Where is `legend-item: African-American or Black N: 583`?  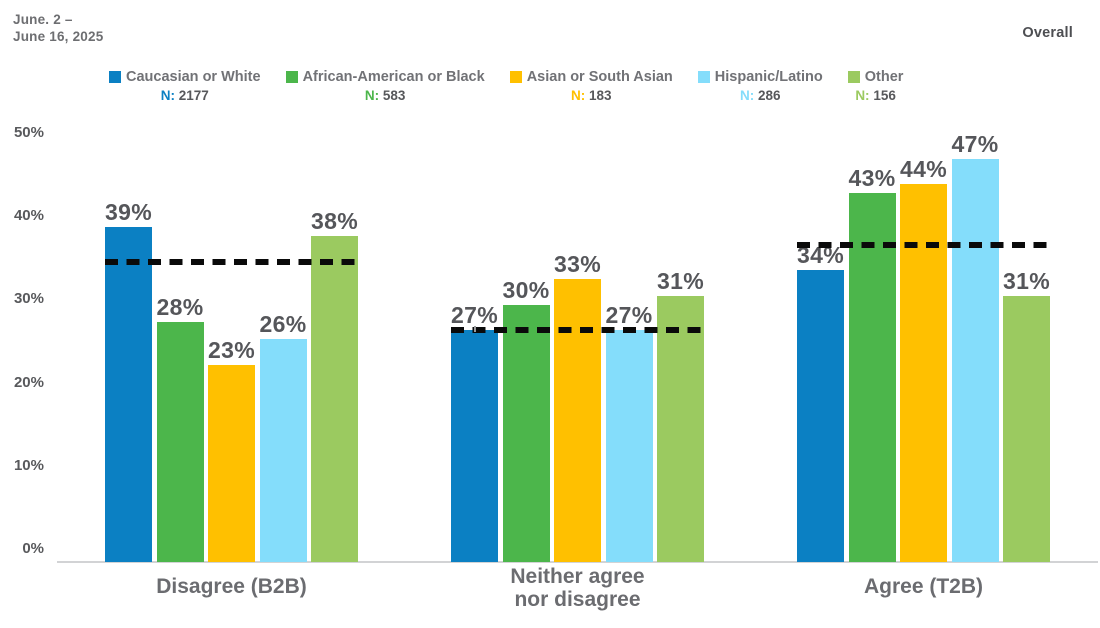 legend-item: African-American or Black N: 583 is located at coordinates (385, 86).